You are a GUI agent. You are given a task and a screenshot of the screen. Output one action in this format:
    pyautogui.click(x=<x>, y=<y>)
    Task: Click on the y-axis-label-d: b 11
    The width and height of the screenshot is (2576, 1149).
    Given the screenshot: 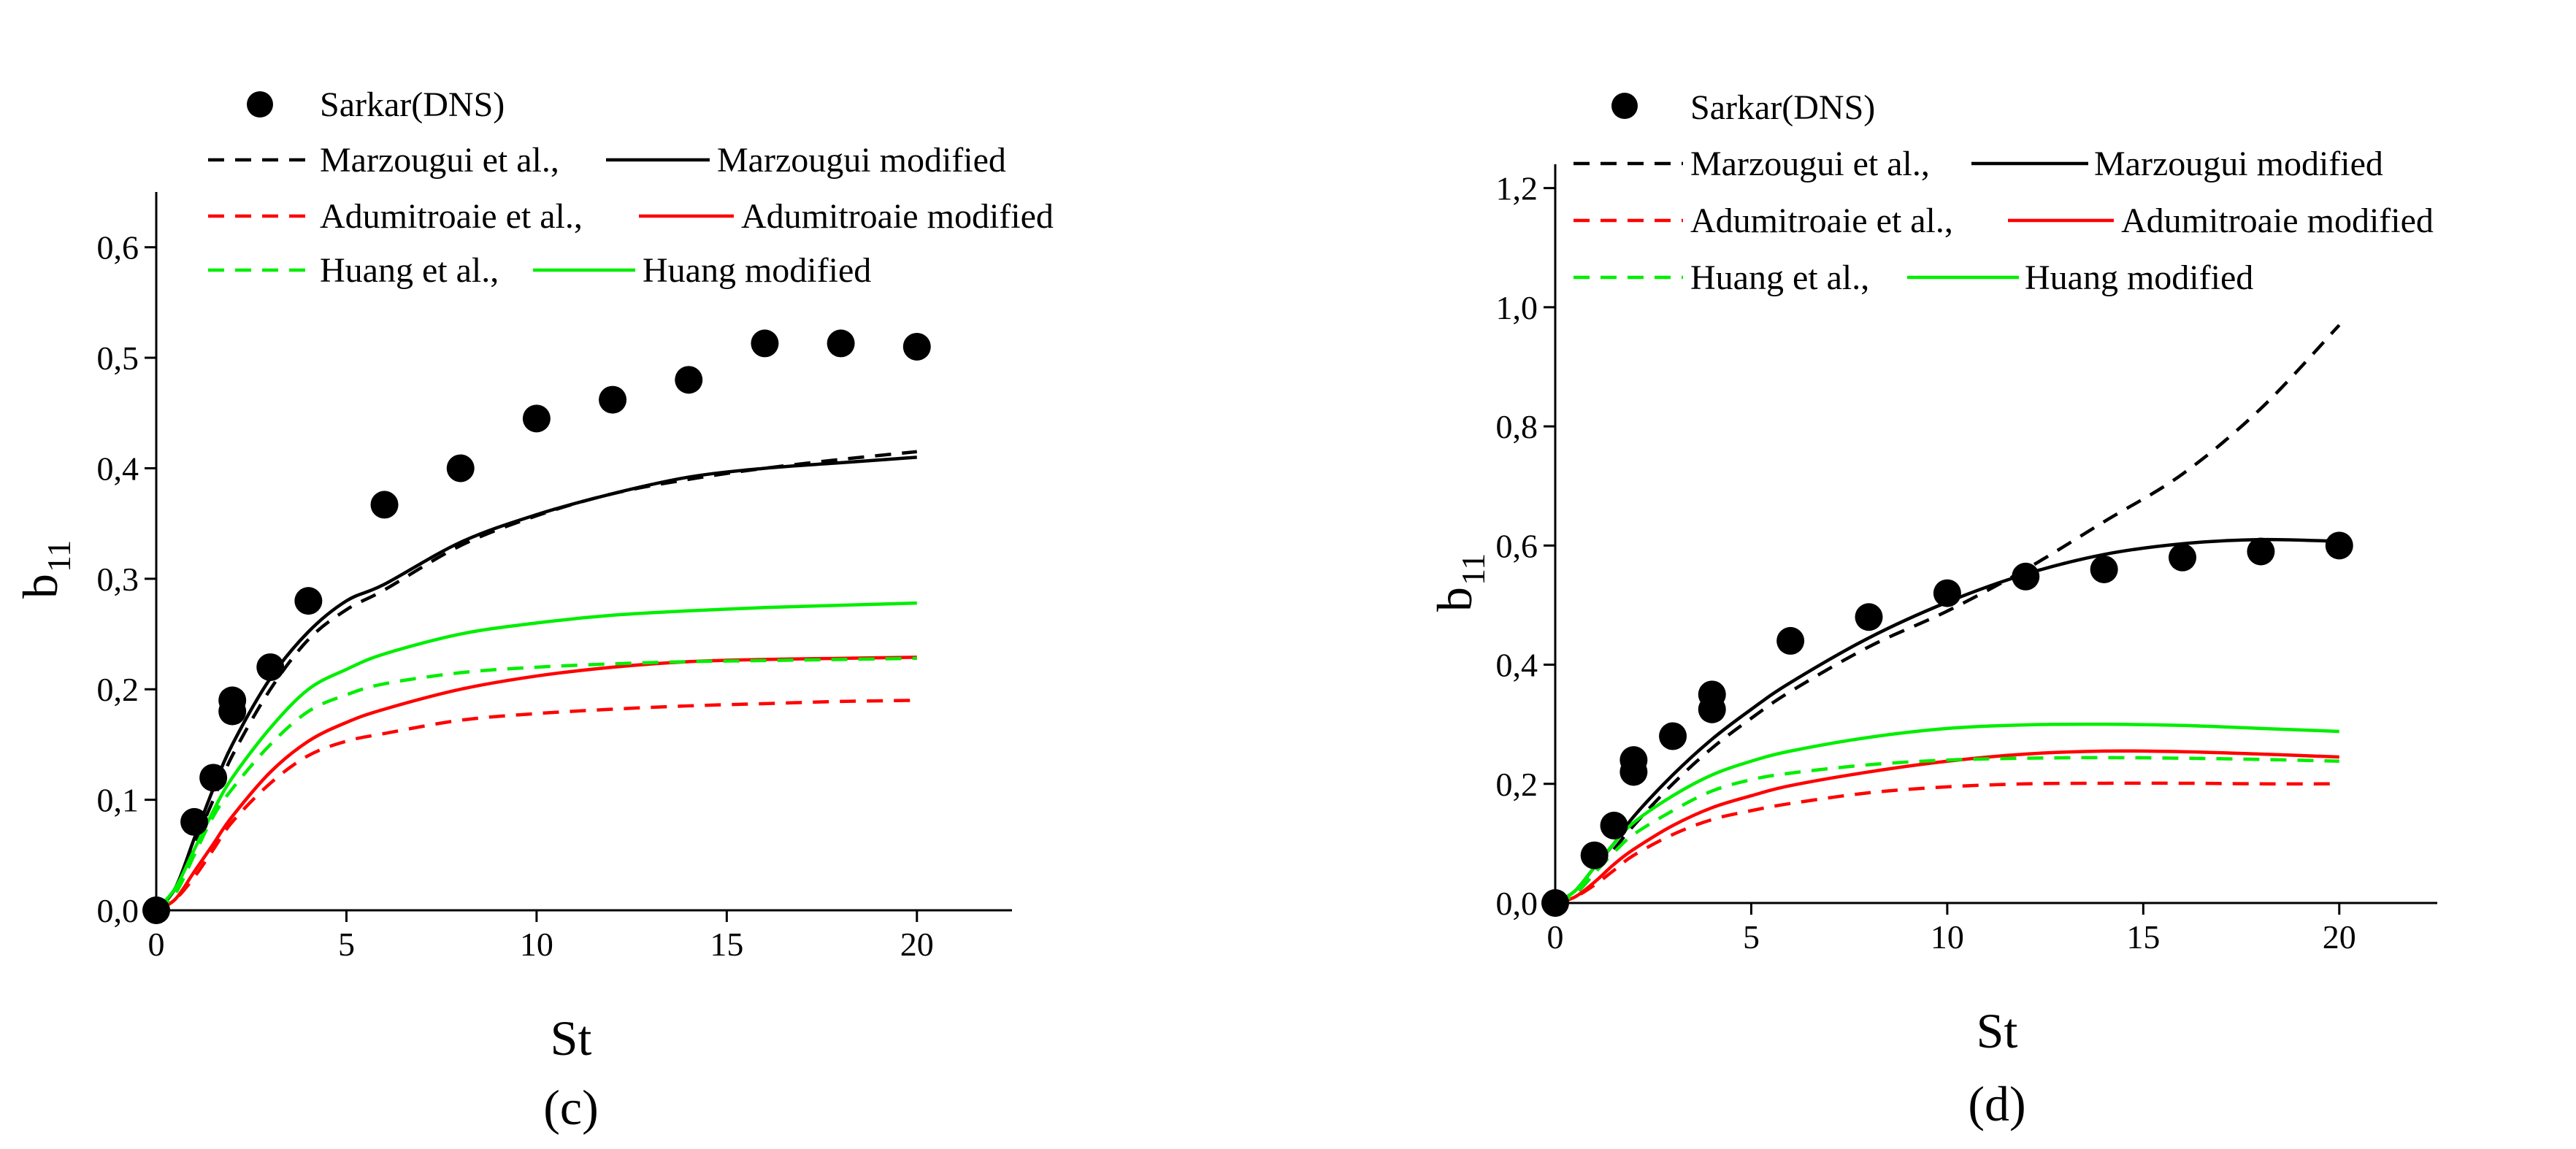 What is the action you would take?
    pyautogui.click(x=1459, y=582)
    